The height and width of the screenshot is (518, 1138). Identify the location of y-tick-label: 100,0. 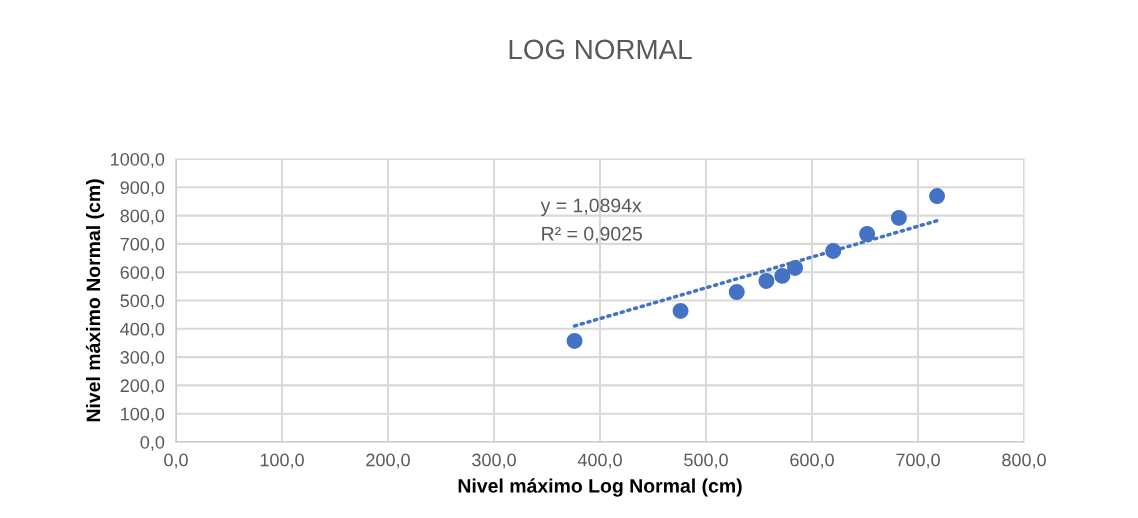
(143, 415).